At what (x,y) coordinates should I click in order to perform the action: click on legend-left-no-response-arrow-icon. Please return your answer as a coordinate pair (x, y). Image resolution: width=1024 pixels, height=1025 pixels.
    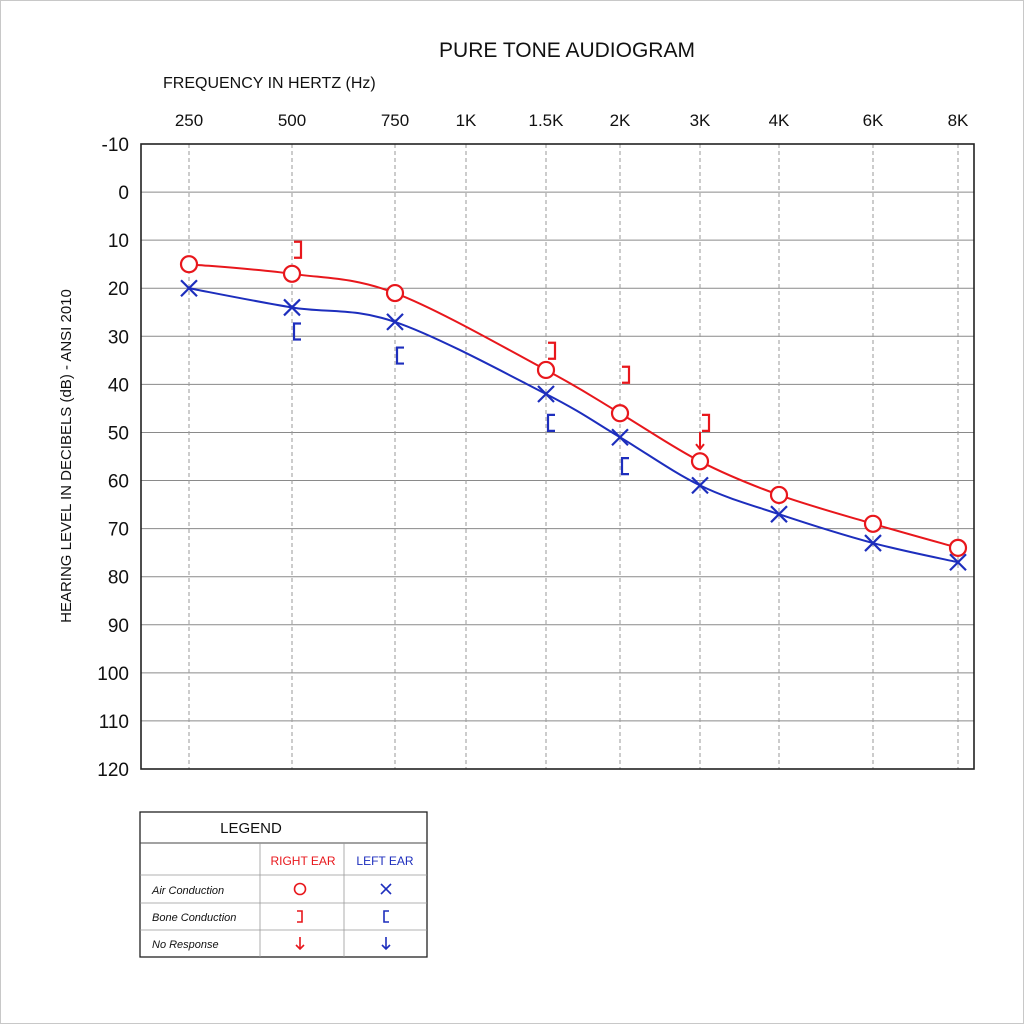
    Looking at the image, I should click on (386, 944).